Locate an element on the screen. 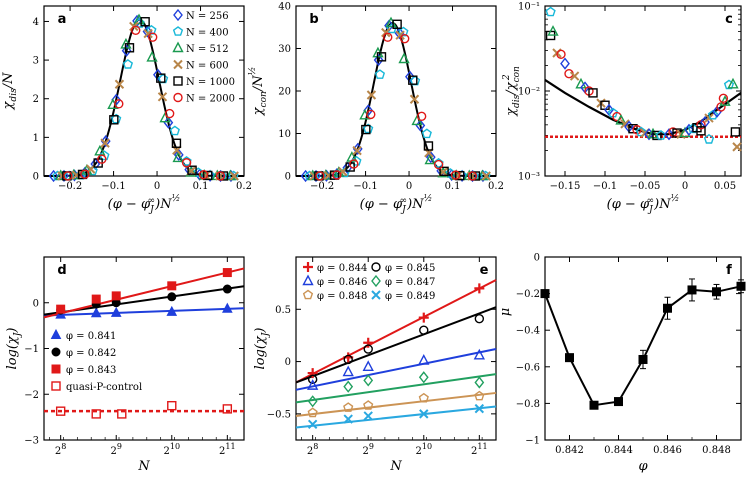 This screenshot has width=747, height=477. y-tick-label: −0.4 is located at coordinates (528, 331).